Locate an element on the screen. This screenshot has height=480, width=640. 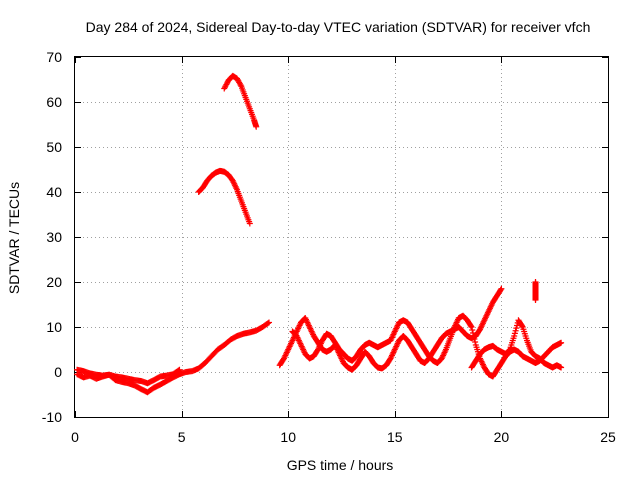
y-tick-label: 20 is located at coordinates (54, 282).